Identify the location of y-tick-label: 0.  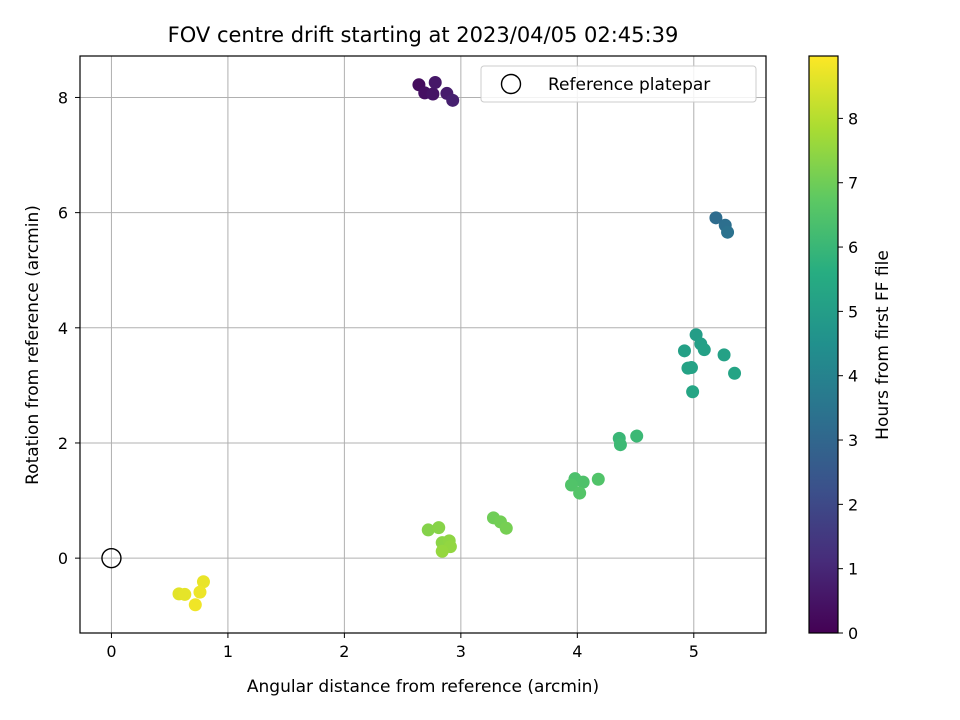
(63, 558).